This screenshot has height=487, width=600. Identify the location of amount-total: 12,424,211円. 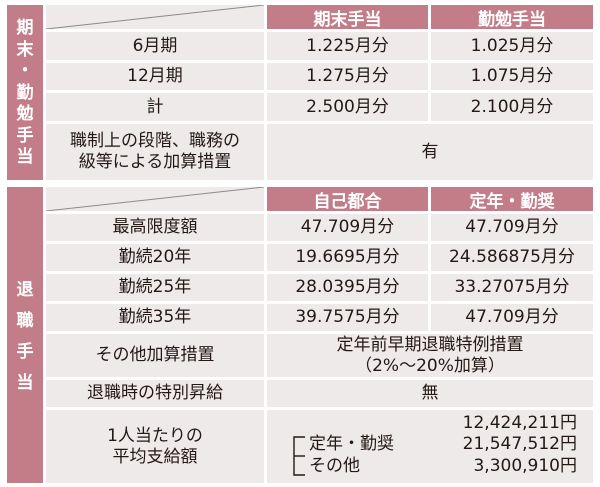
(519, 423).